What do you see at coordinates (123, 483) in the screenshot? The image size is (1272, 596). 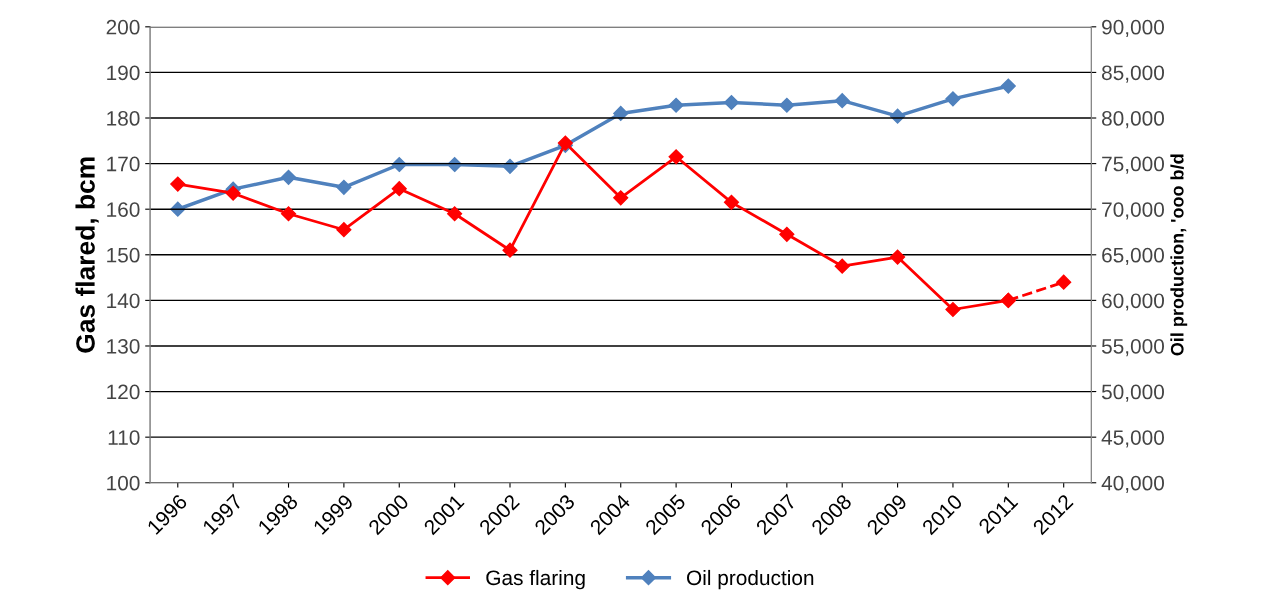 I see `y-tick-label: 100` at bounding box center [123, 483].